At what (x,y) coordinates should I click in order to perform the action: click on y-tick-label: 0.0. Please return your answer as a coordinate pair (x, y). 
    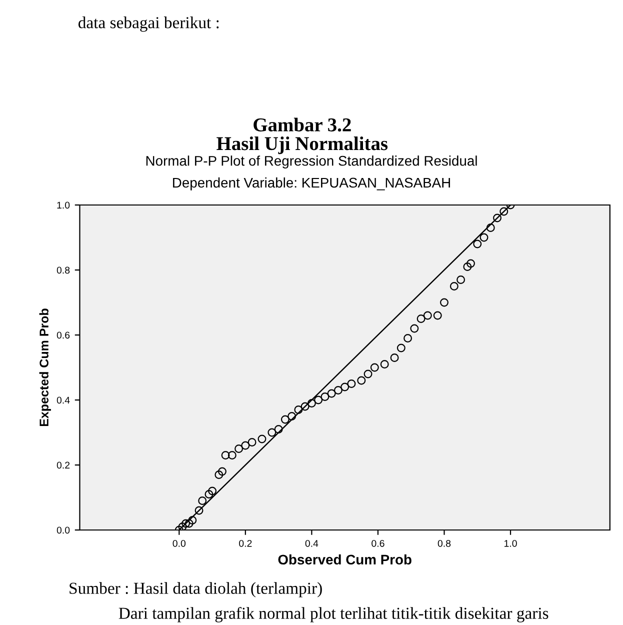
    Looking at the image, I should click on (63, 530).